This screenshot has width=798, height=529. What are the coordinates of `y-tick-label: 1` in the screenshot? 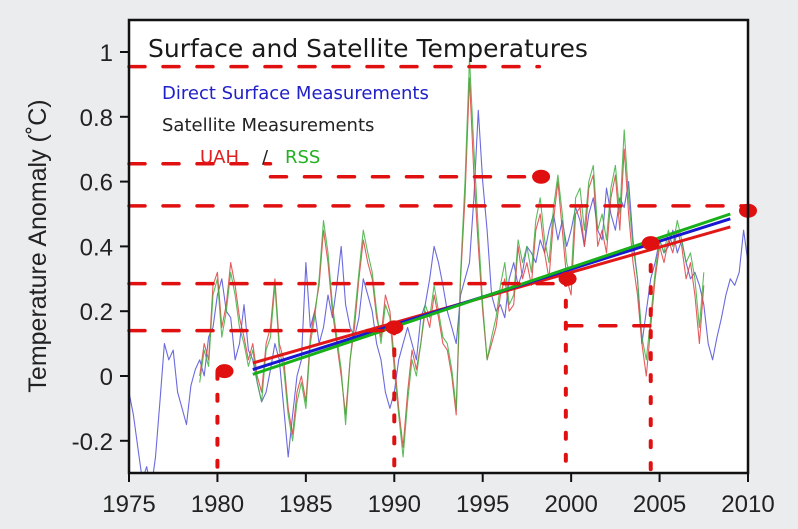 It's located at (106, 53).